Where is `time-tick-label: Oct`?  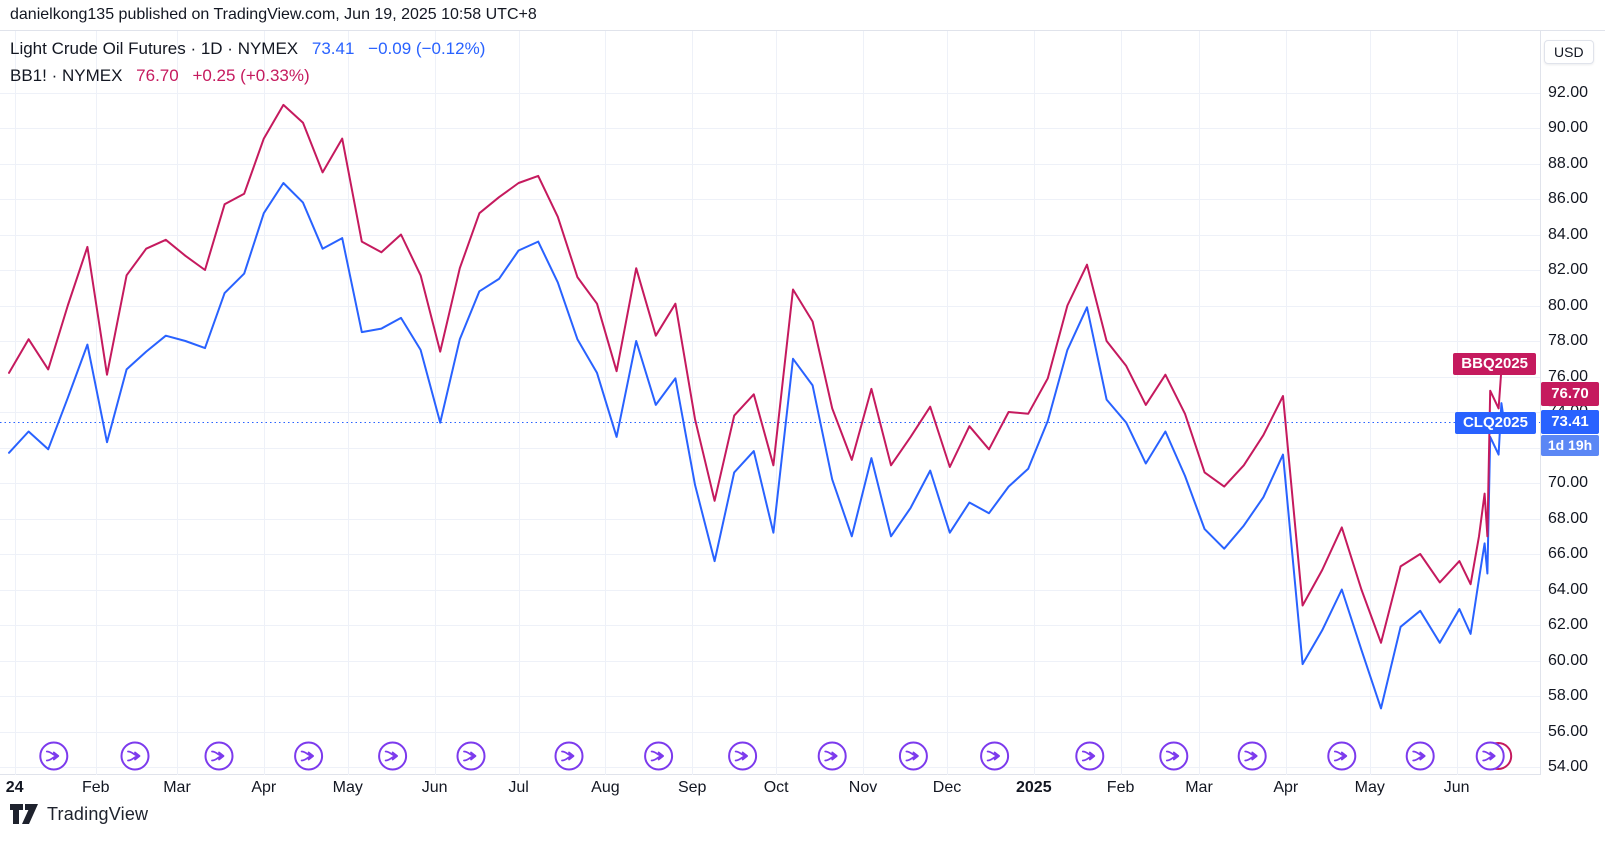 time-tick-label: Oct is located at coordinates (776, 787).